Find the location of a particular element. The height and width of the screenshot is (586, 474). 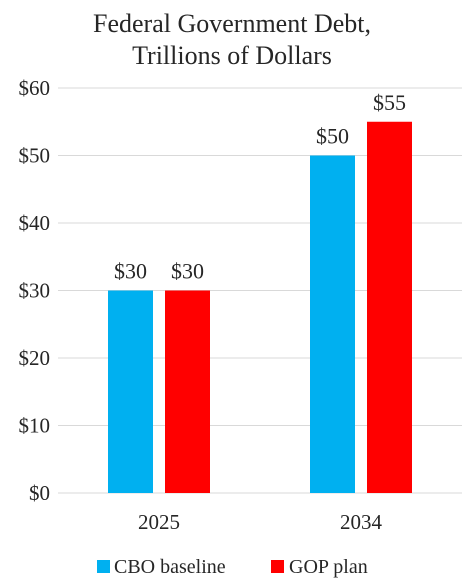

legend-label: GOP plan is located at coordinates (328, 567).